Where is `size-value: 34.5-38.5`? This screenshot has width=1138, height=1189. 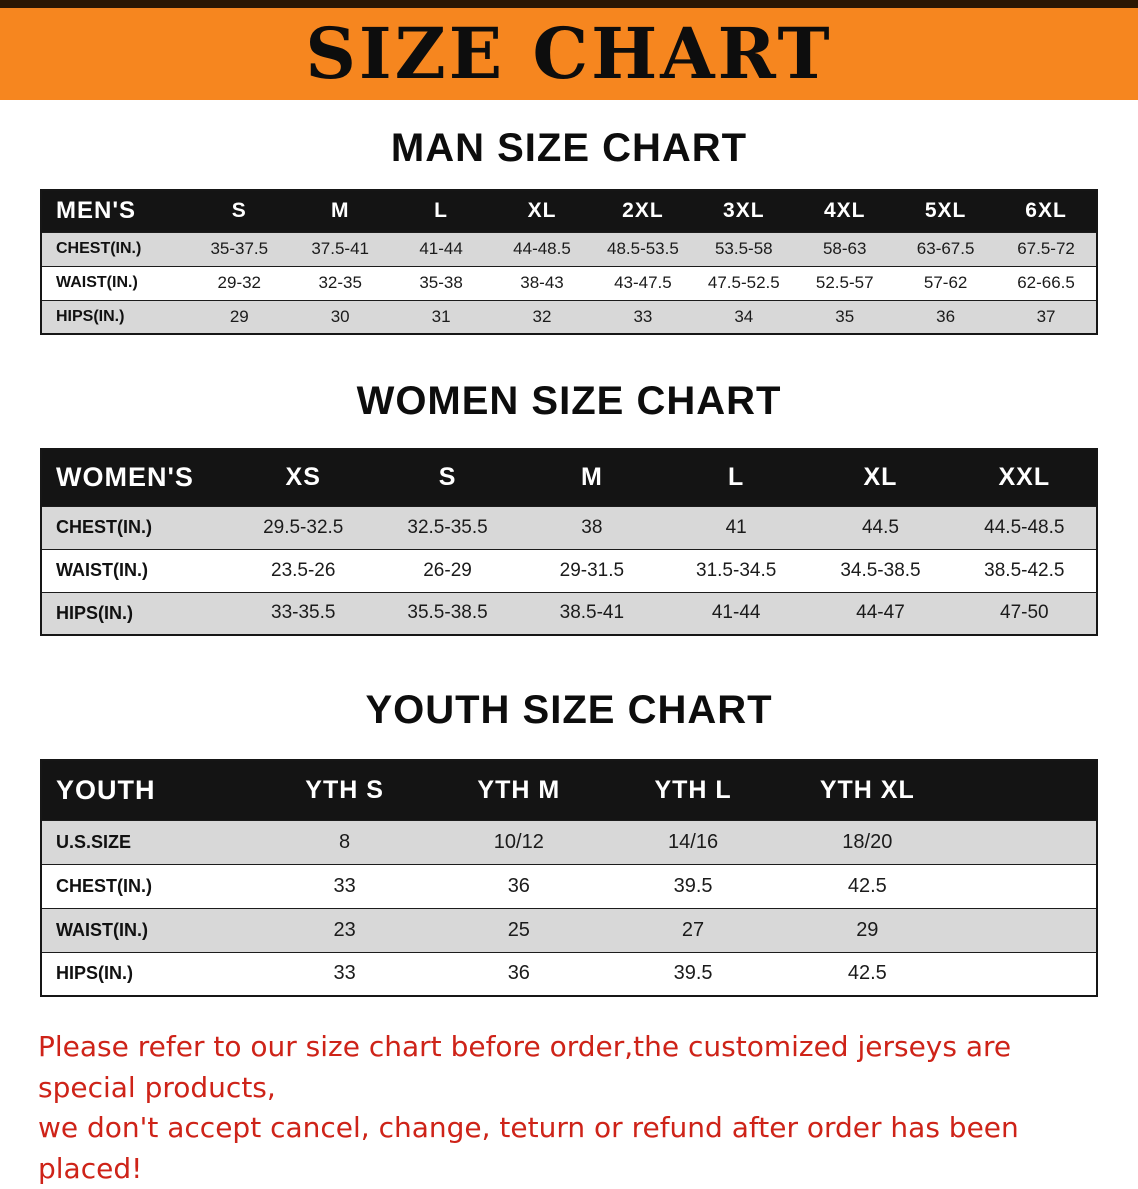 size-value: 34.5-38.5 is located at coordinates (880, 570).